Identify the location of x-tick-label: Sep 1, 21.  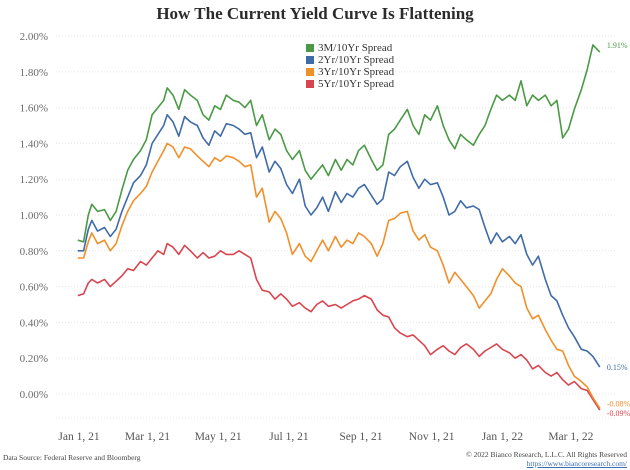
(360, 437).